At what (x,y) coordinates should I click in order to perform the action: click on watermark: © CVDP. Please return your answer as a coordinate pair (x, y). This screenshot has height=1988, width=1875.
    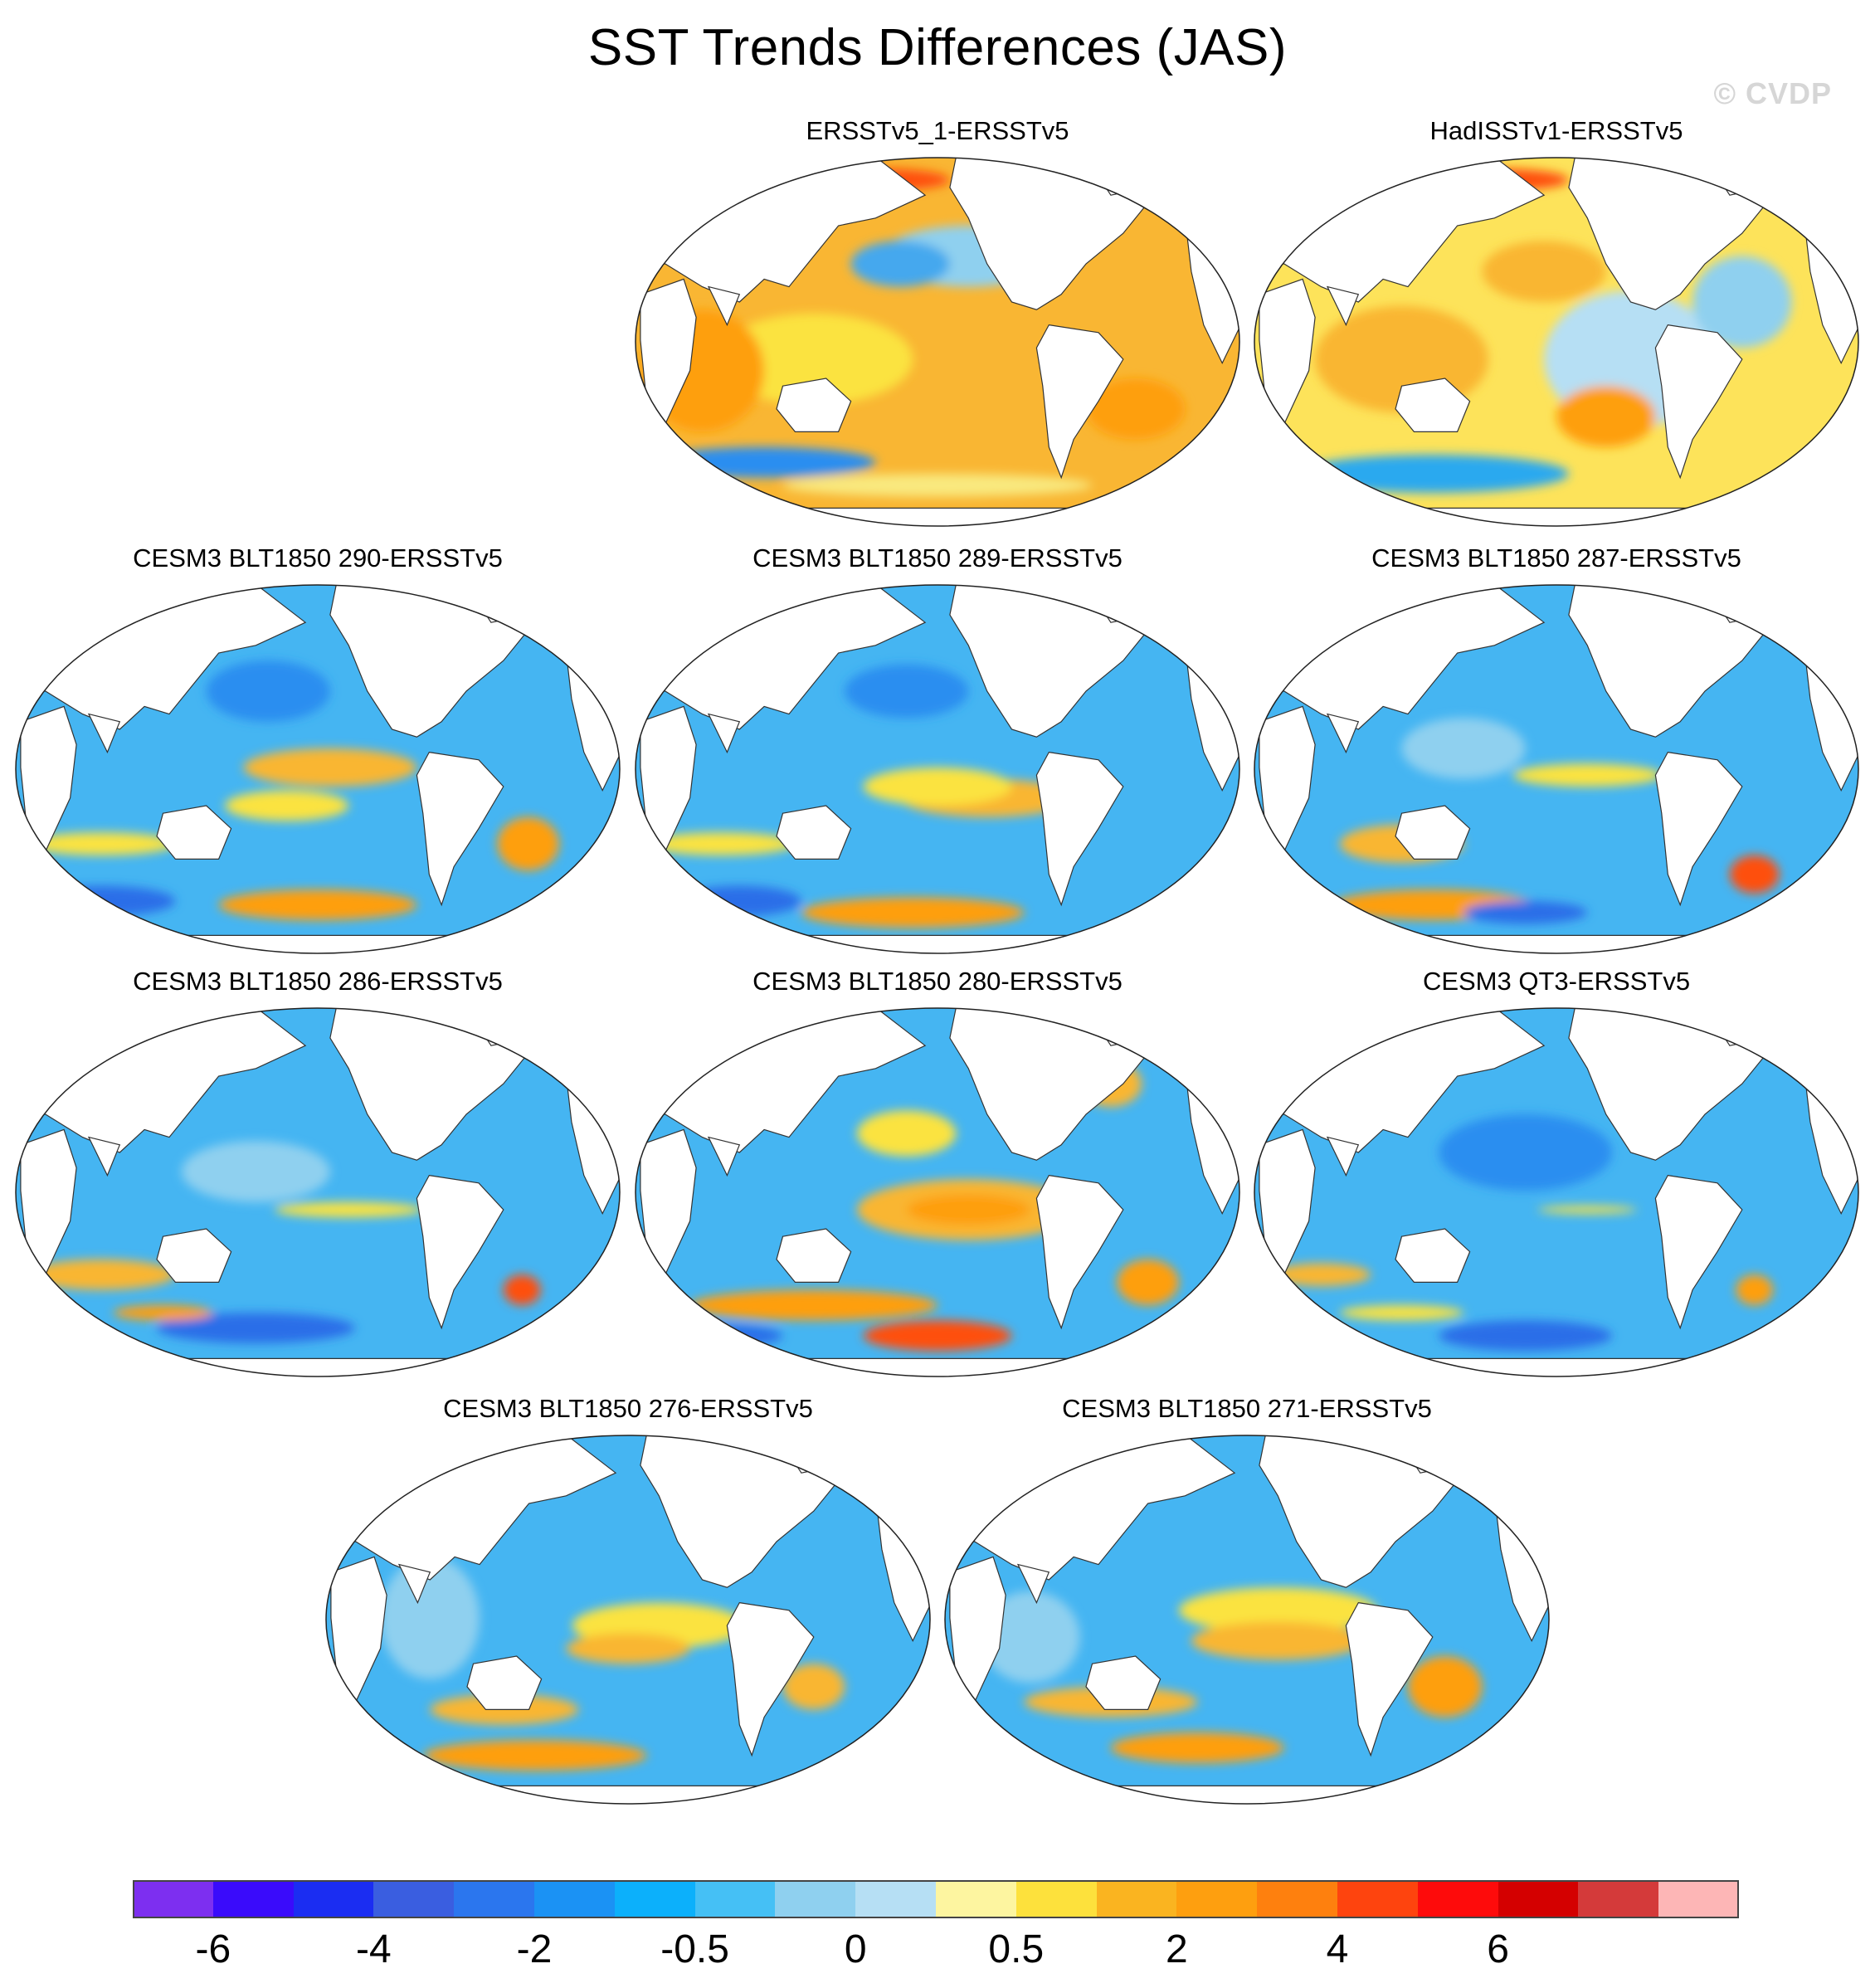
    Looking at the image, I should click on (1772, 93).